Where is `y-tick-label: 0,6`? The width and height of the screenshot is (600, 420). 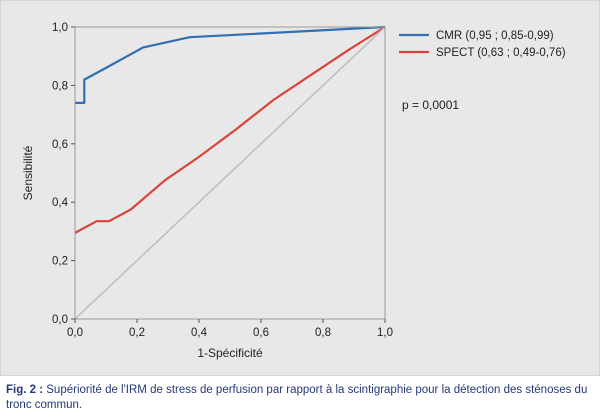 y-tick-label: 0,6 is located at coordinates (60, 145).